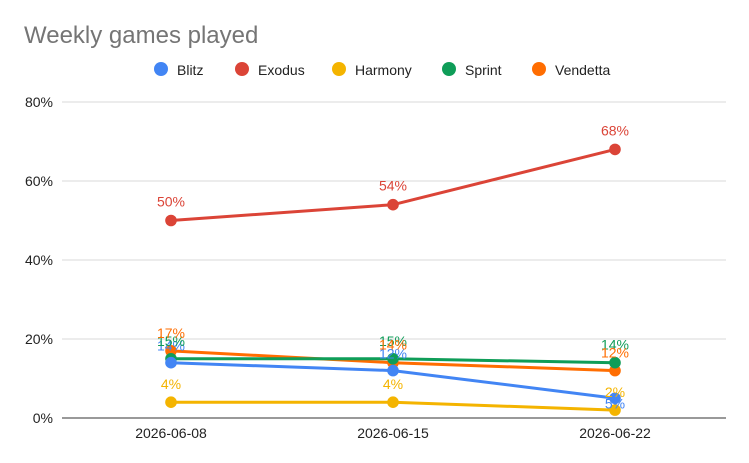 The width and height of the screenshot is (749, 463). What do you see at coordinates (171, 202) in the screenshot?
I see `data-label: 50%` at bounding box center [171, 202].